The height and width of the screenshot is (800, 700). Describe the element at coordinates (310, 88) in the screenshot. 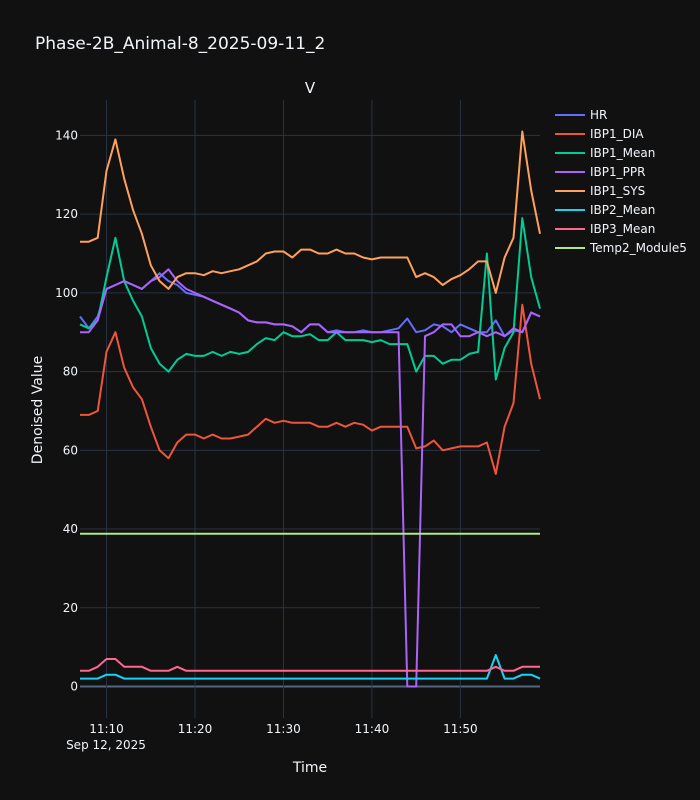

I see `chart-subtitle: V` at that location.